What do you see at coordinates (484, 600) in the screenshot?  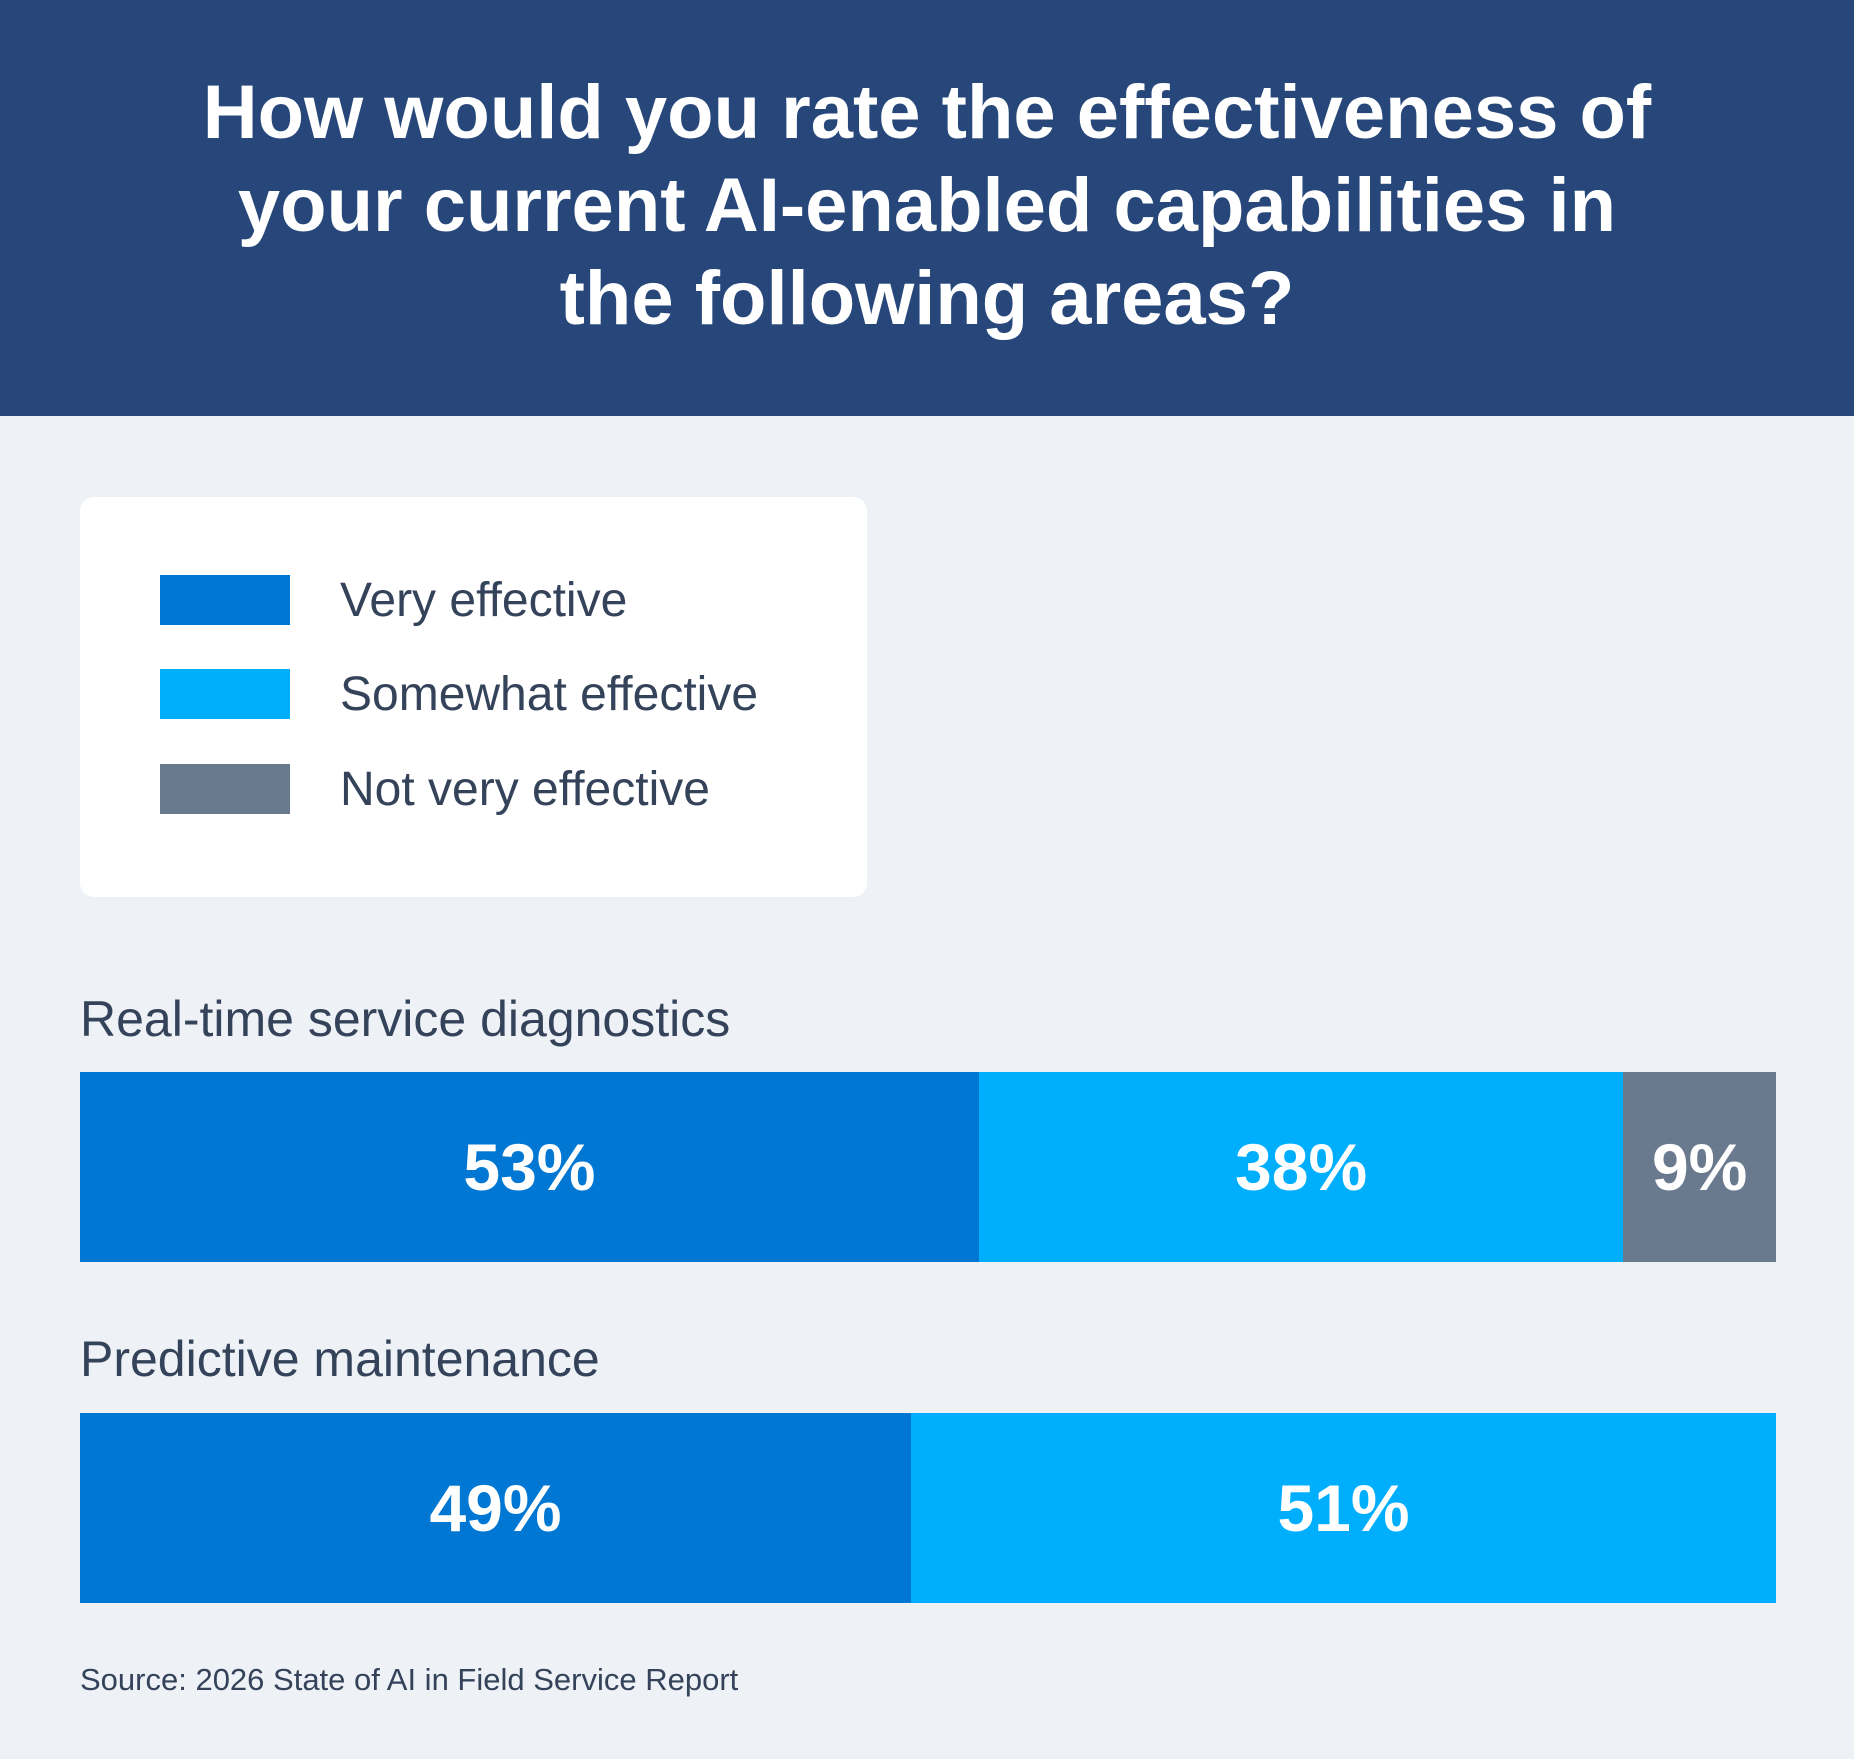 I see `legend-label: Very effective` at bounding box center [484, 600].